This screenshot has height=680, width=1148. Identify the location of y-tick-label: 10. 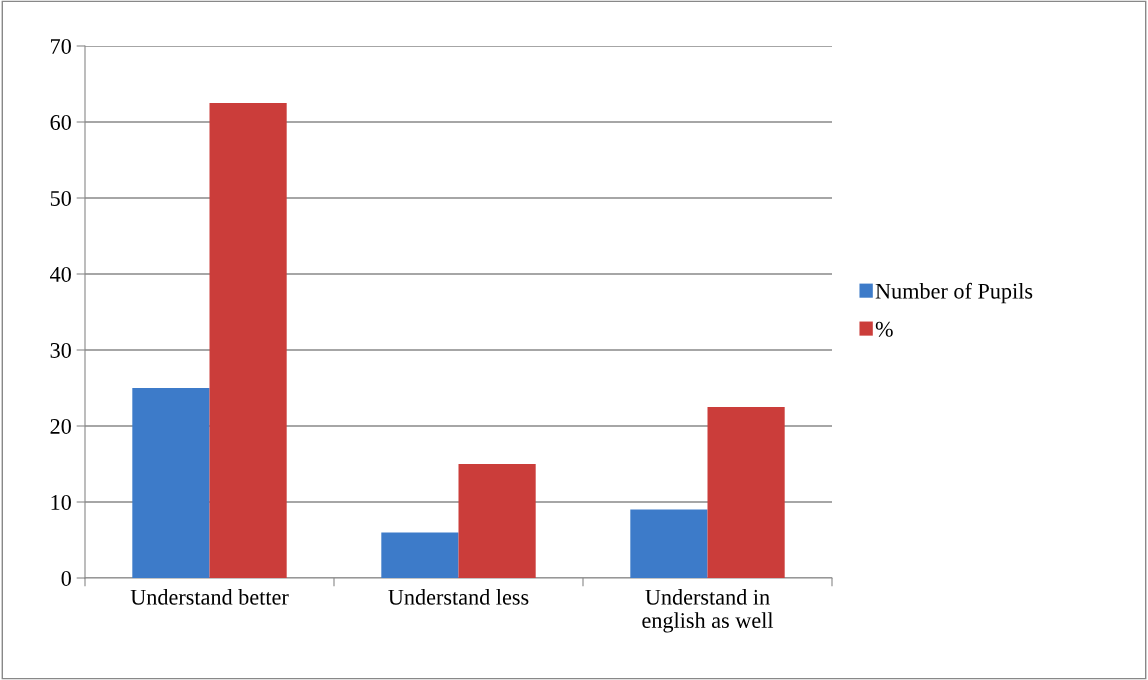
(61, 502).